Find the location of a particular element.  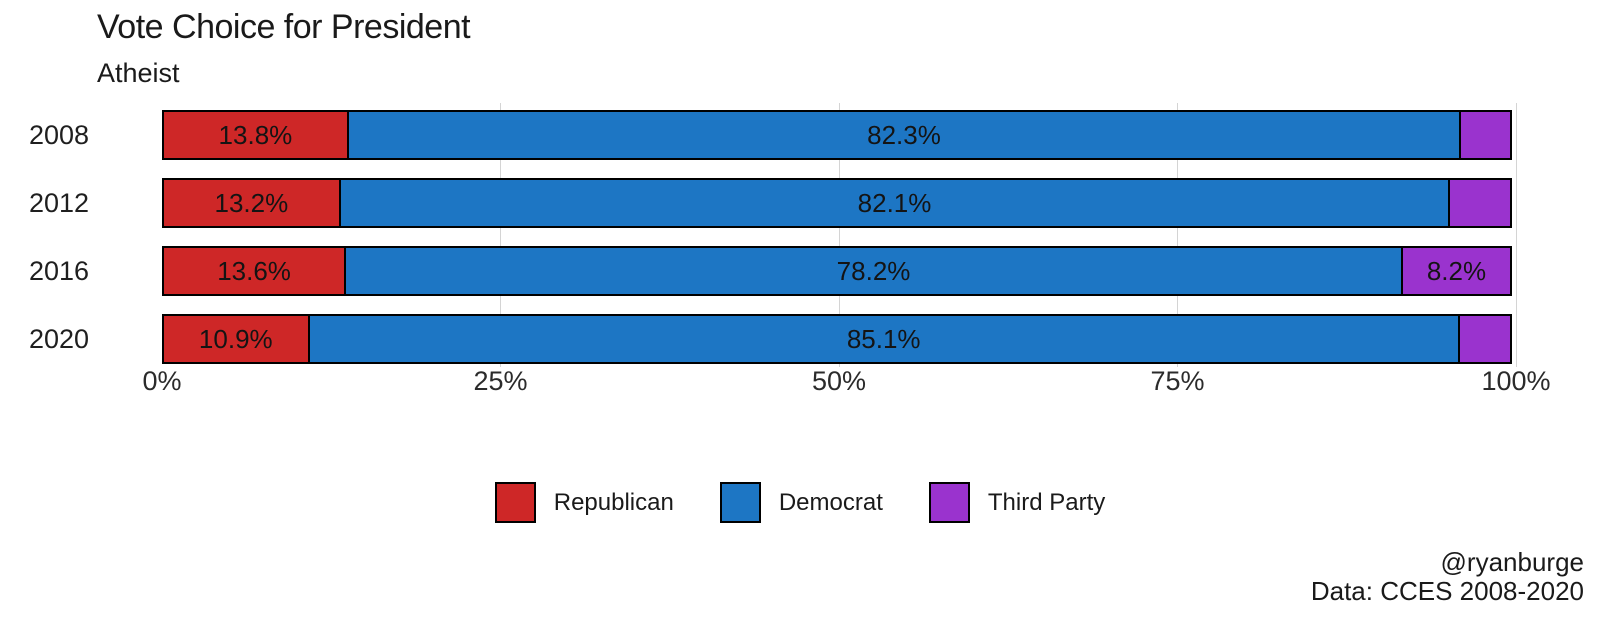

legend-label: Third Party is located at coordinates (1046, 502).